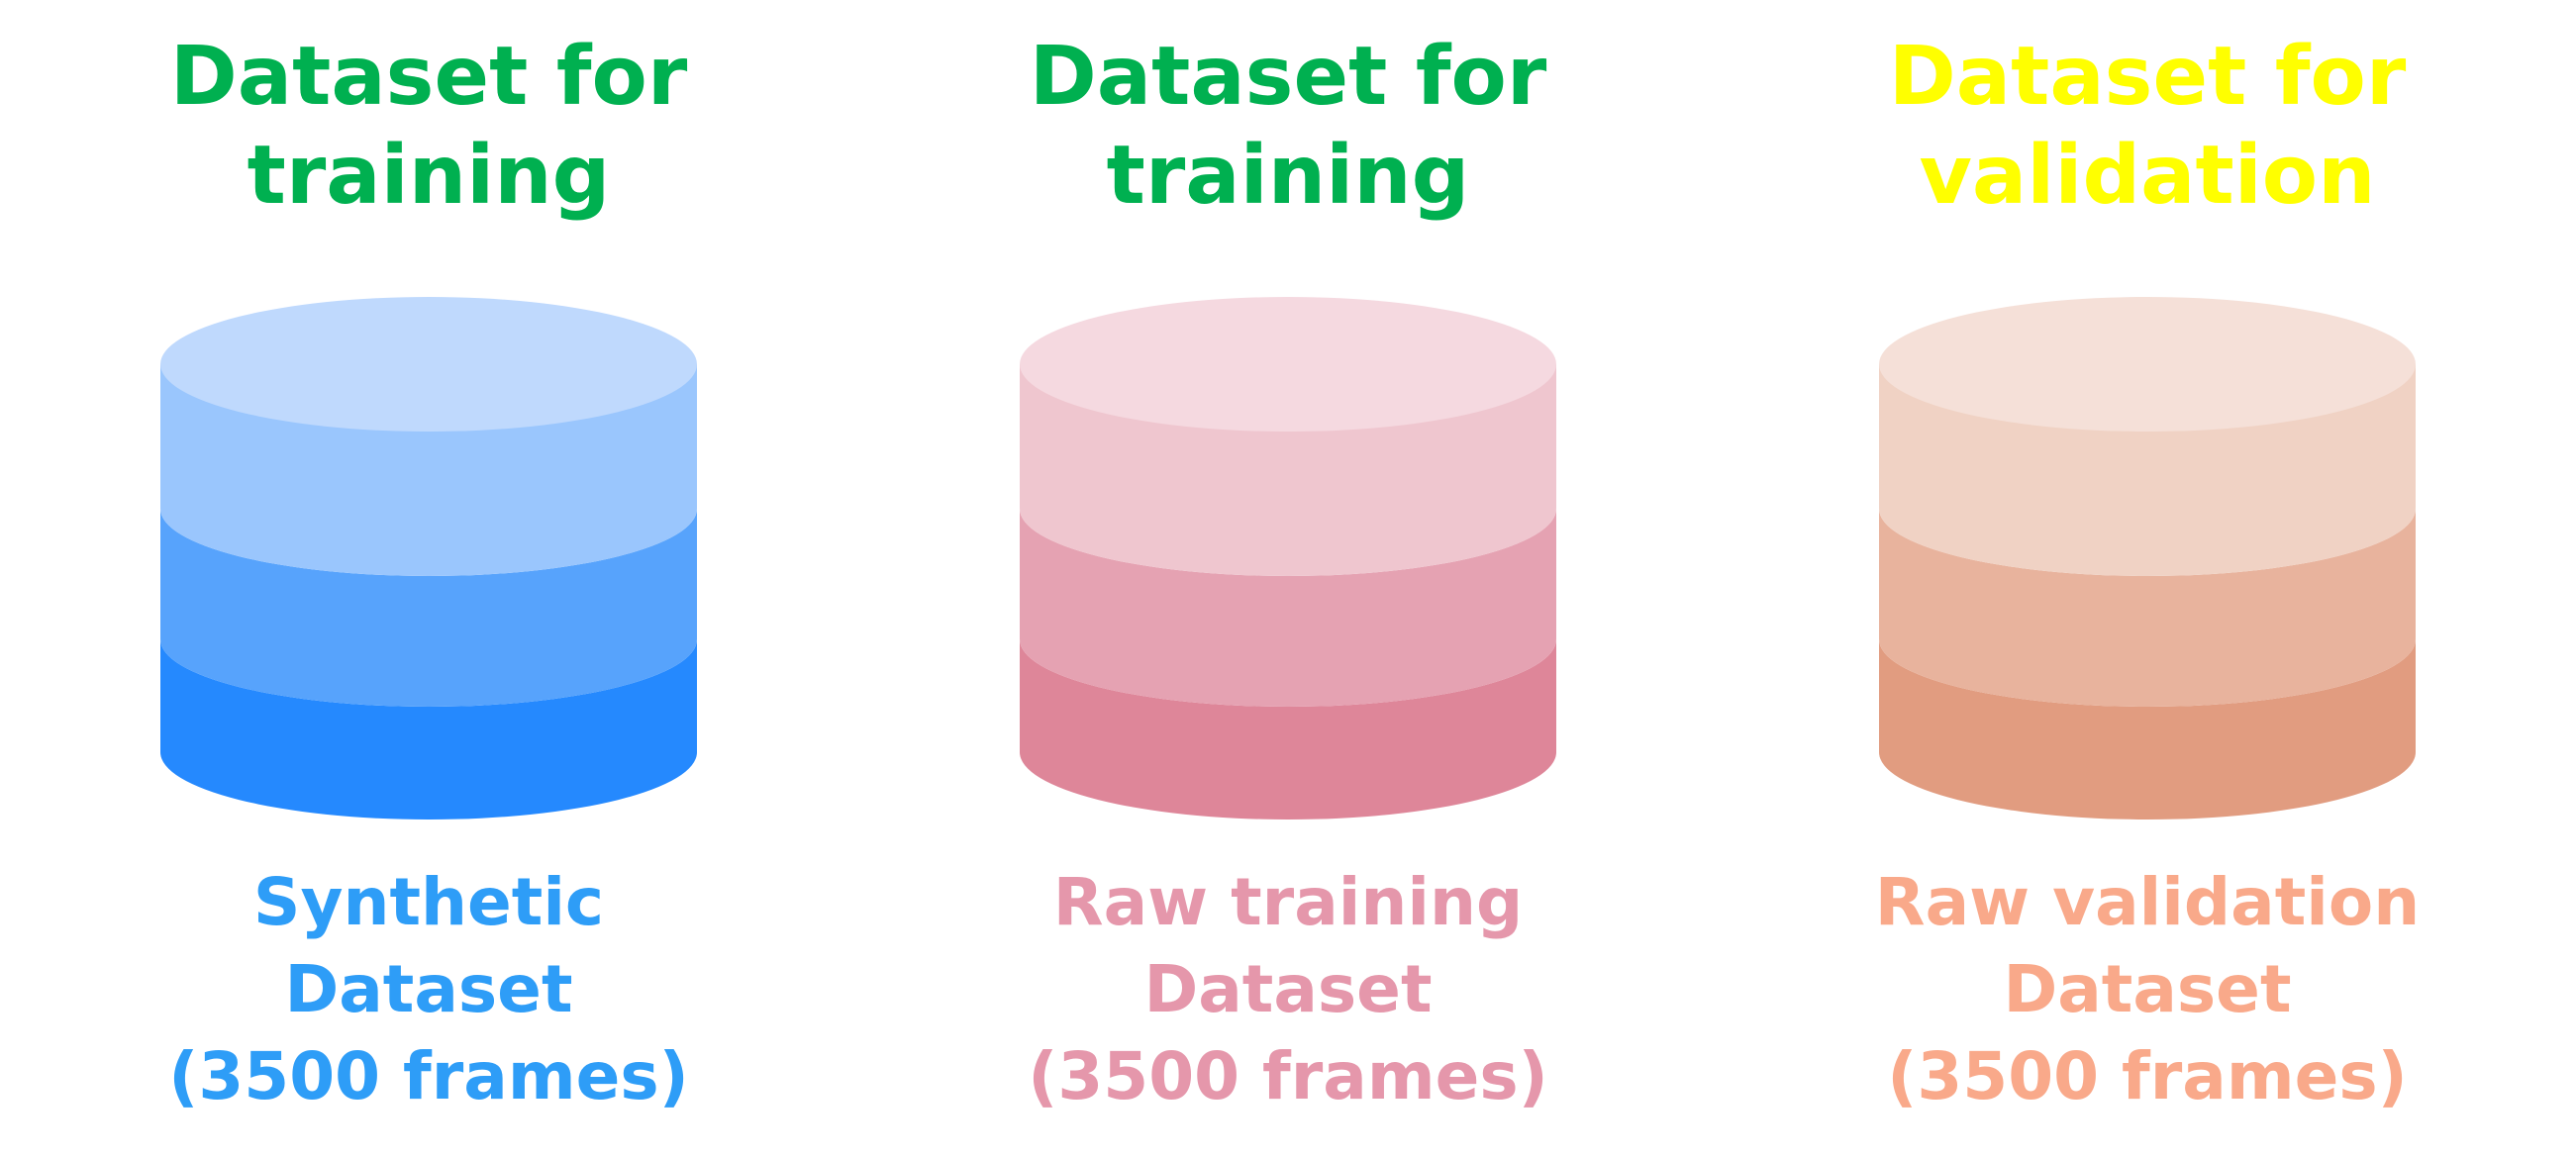 This screenshot has height=1158, width=2576. I want to click on purpose-line: validation, so click(2147, 176).